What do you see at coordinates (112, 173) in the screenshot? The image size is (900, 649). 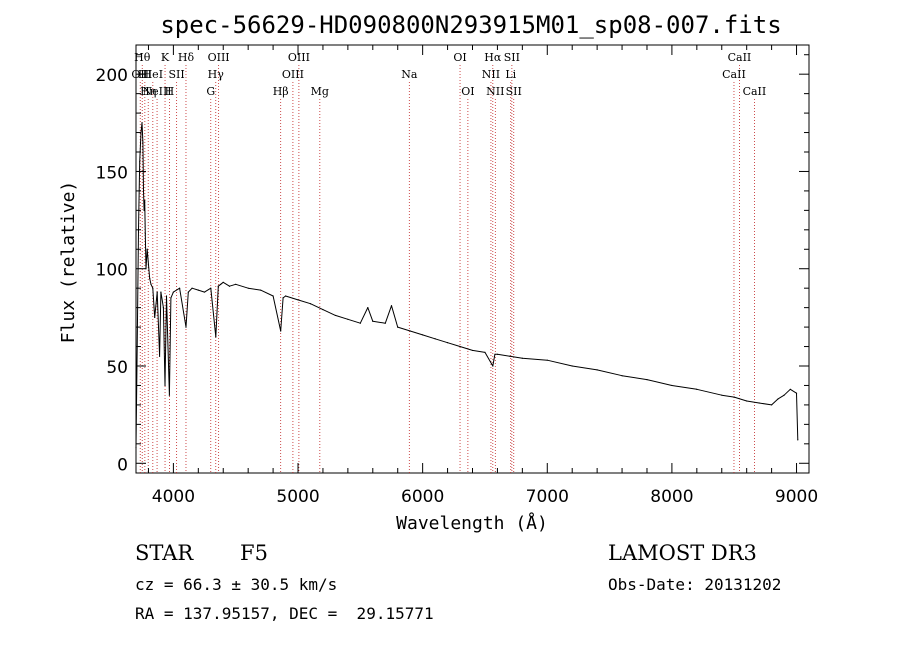 I see `y-tick-label: 150` at bounding box center [112, 173].